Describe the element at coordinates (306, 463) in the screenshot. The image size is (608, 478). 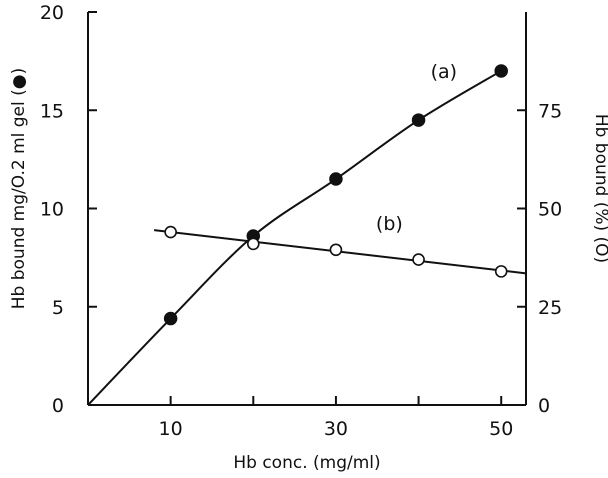
I see `x-axis-title: Hb conc. (mg/ml)` at that location.